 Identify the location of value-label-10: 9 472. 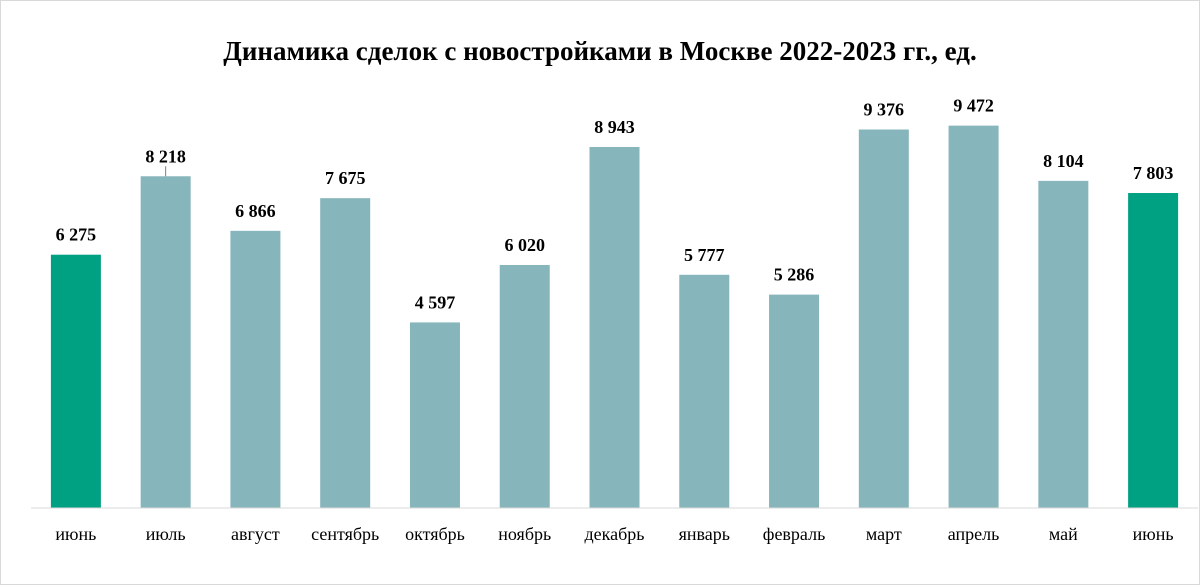
(973, 106).